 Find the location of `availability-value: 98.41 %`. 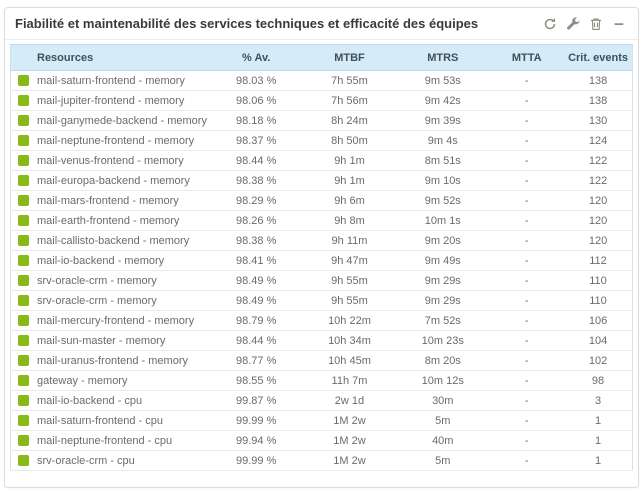

availability-value: 98.41 % is located at coordinates (256, 260).